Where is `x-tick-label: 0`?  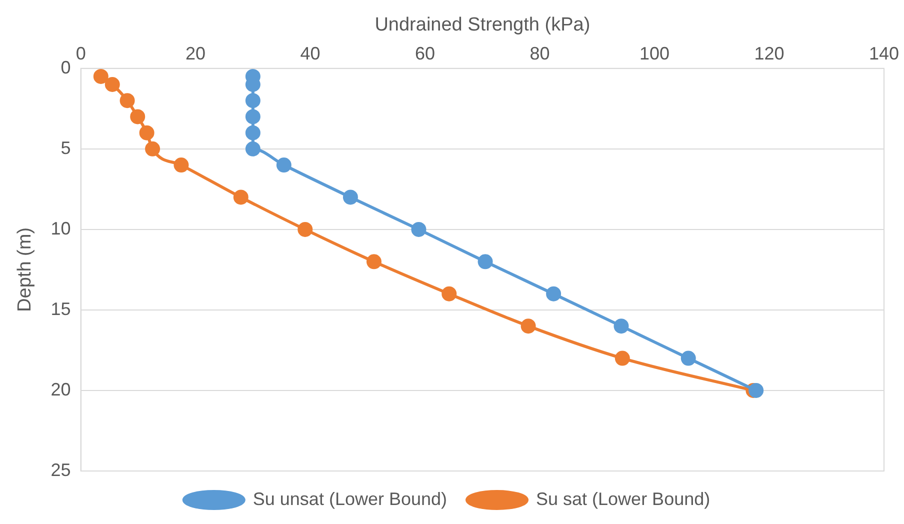
x-tick-label: 0 is located at coordinates (81, 54).